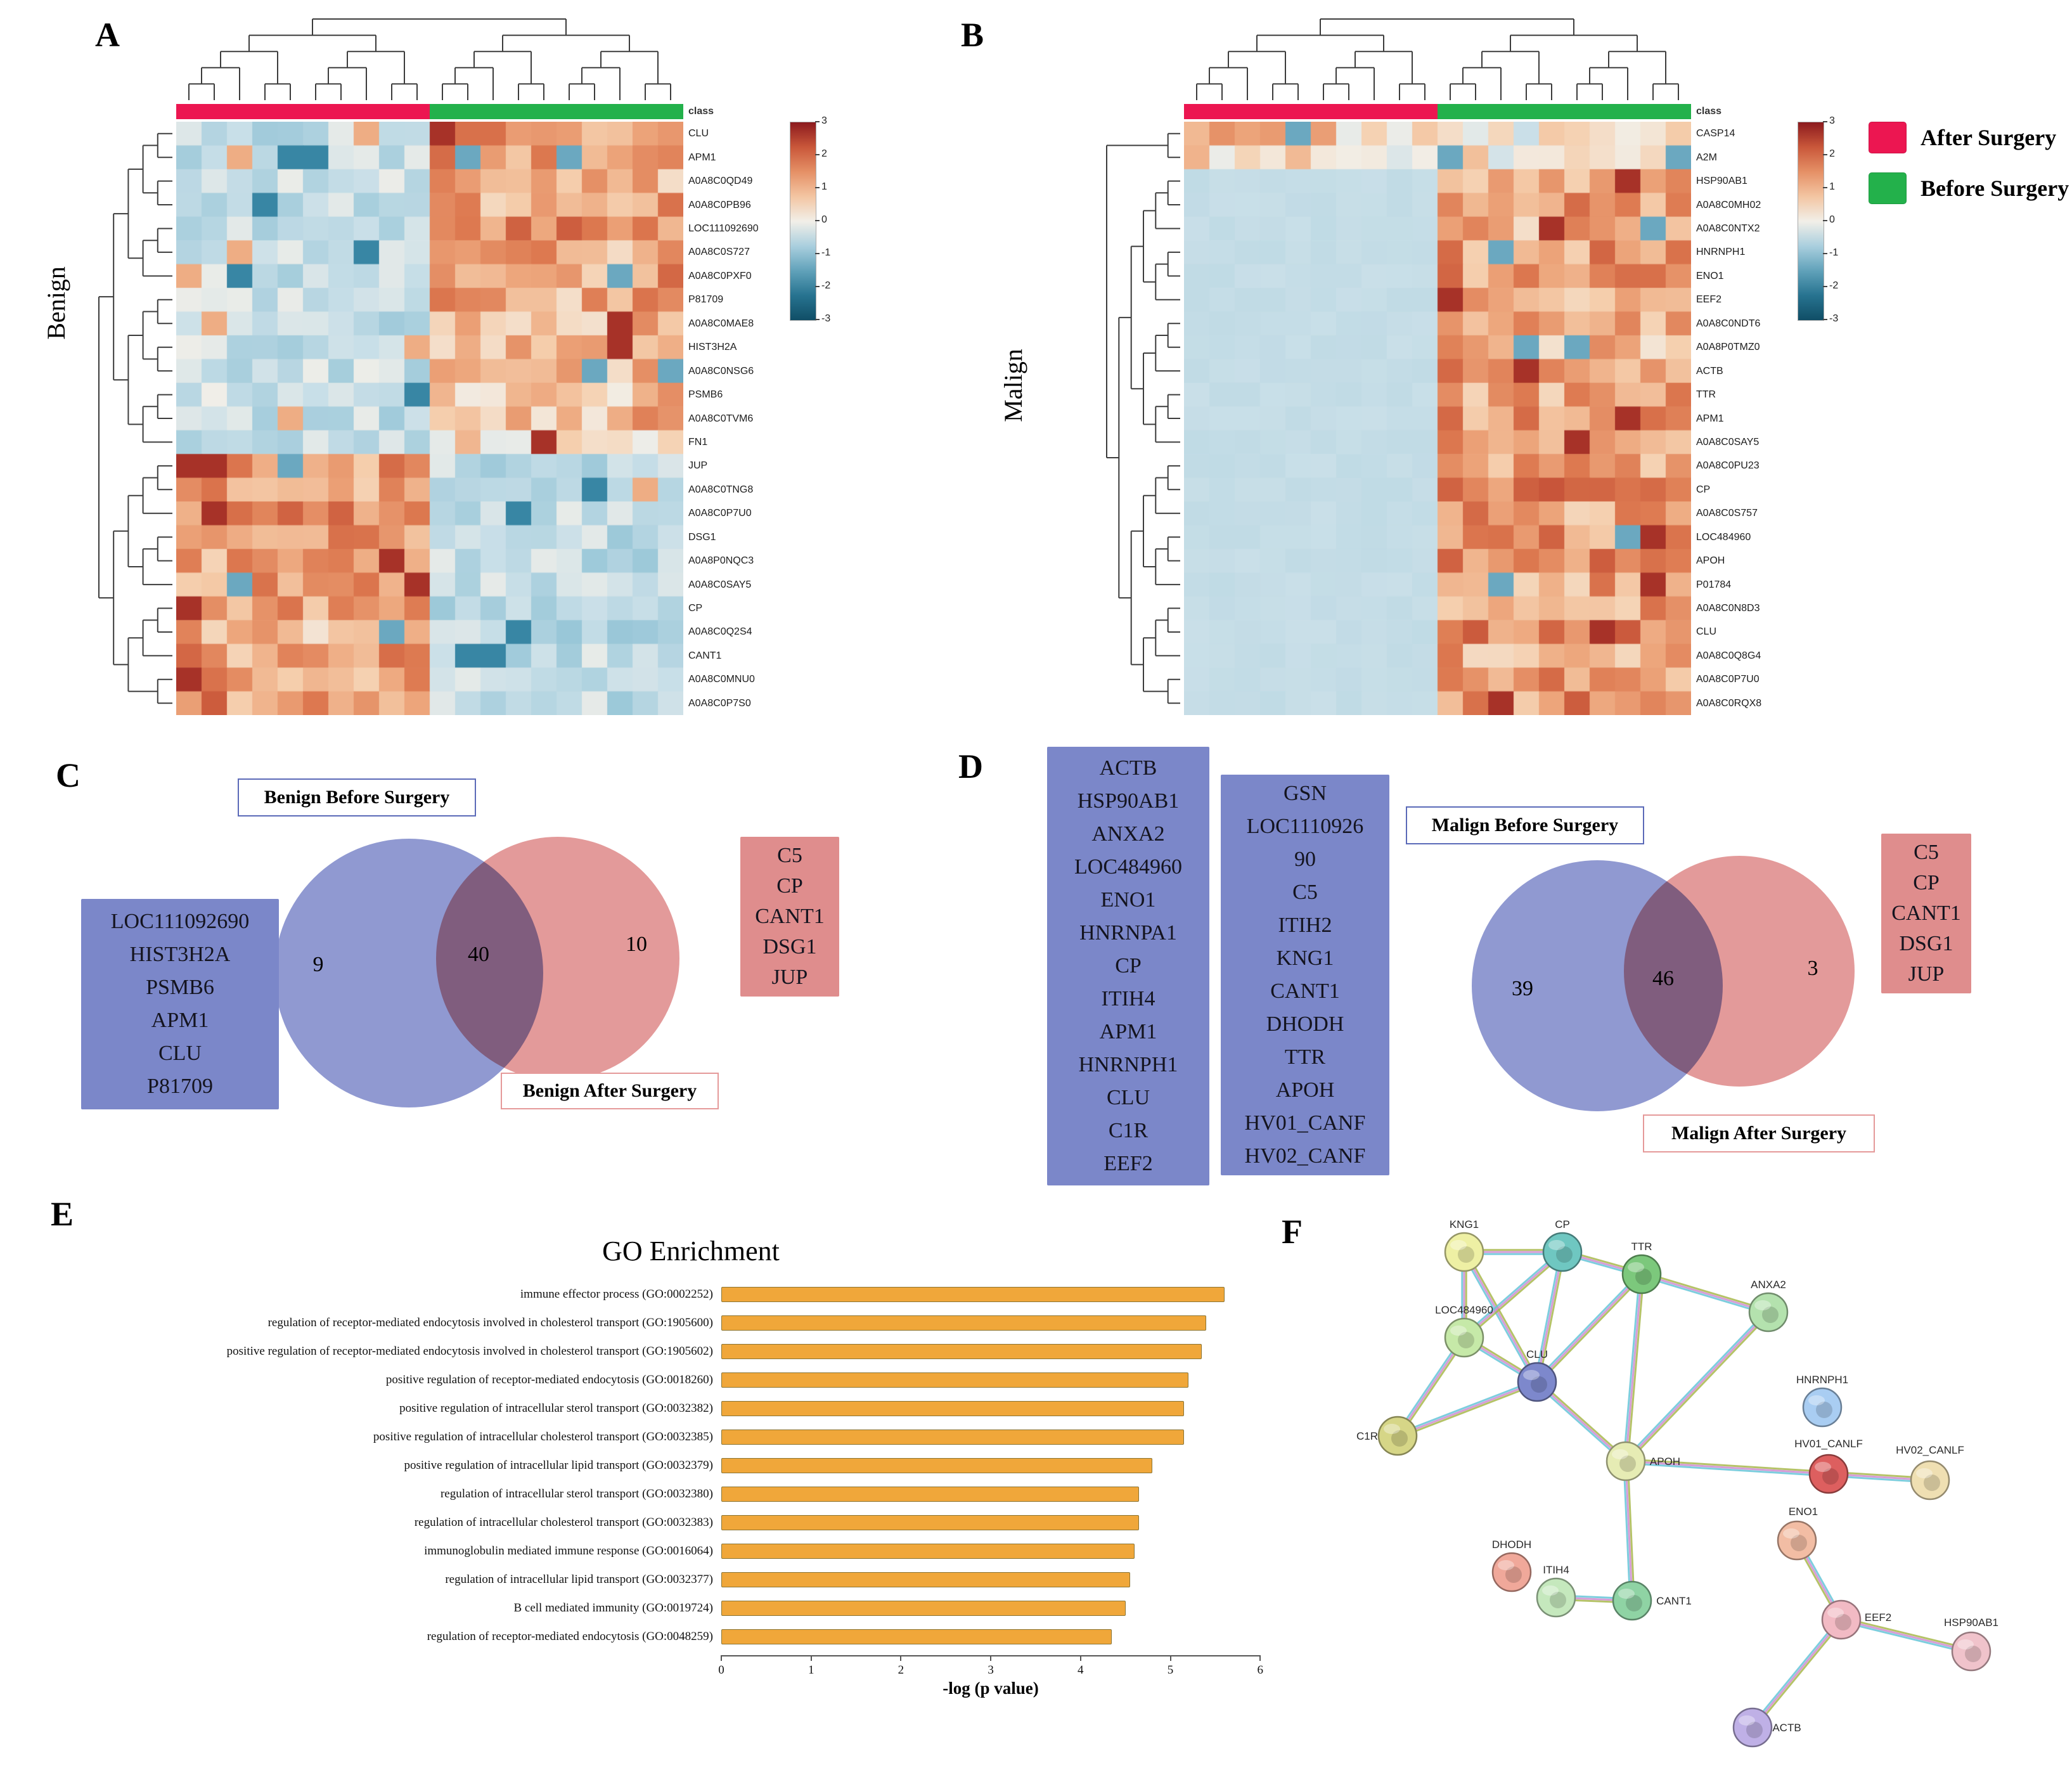  What do you see at coordinates (1906, 1635) in the screenshot?
I see `network-edge-EEF2-HSP90AB1` at bounding box center [1906, 1635].